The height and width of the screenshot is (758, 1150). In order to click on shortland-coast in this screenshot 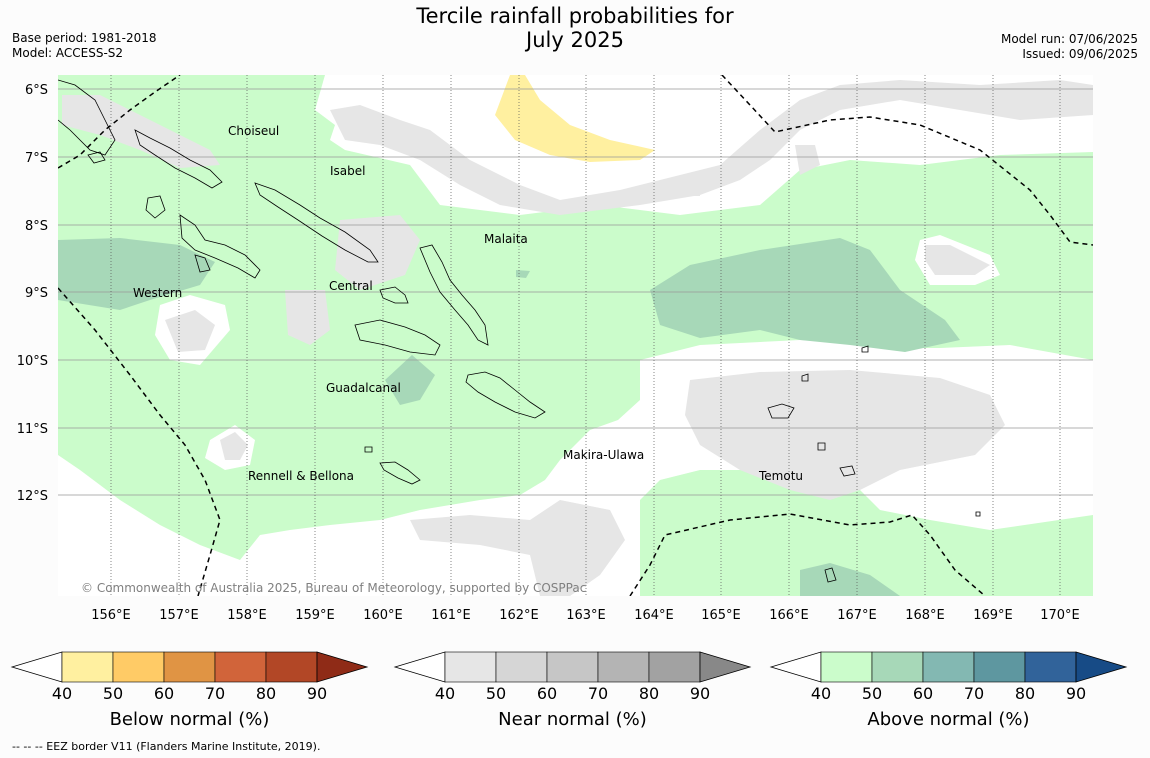, I will do `click(96, 157)`.